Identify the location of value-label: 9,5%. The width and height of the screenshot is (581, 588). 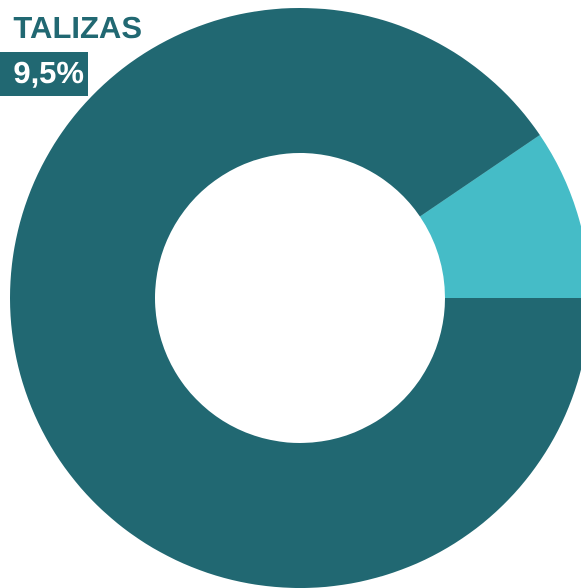
(48, 72).